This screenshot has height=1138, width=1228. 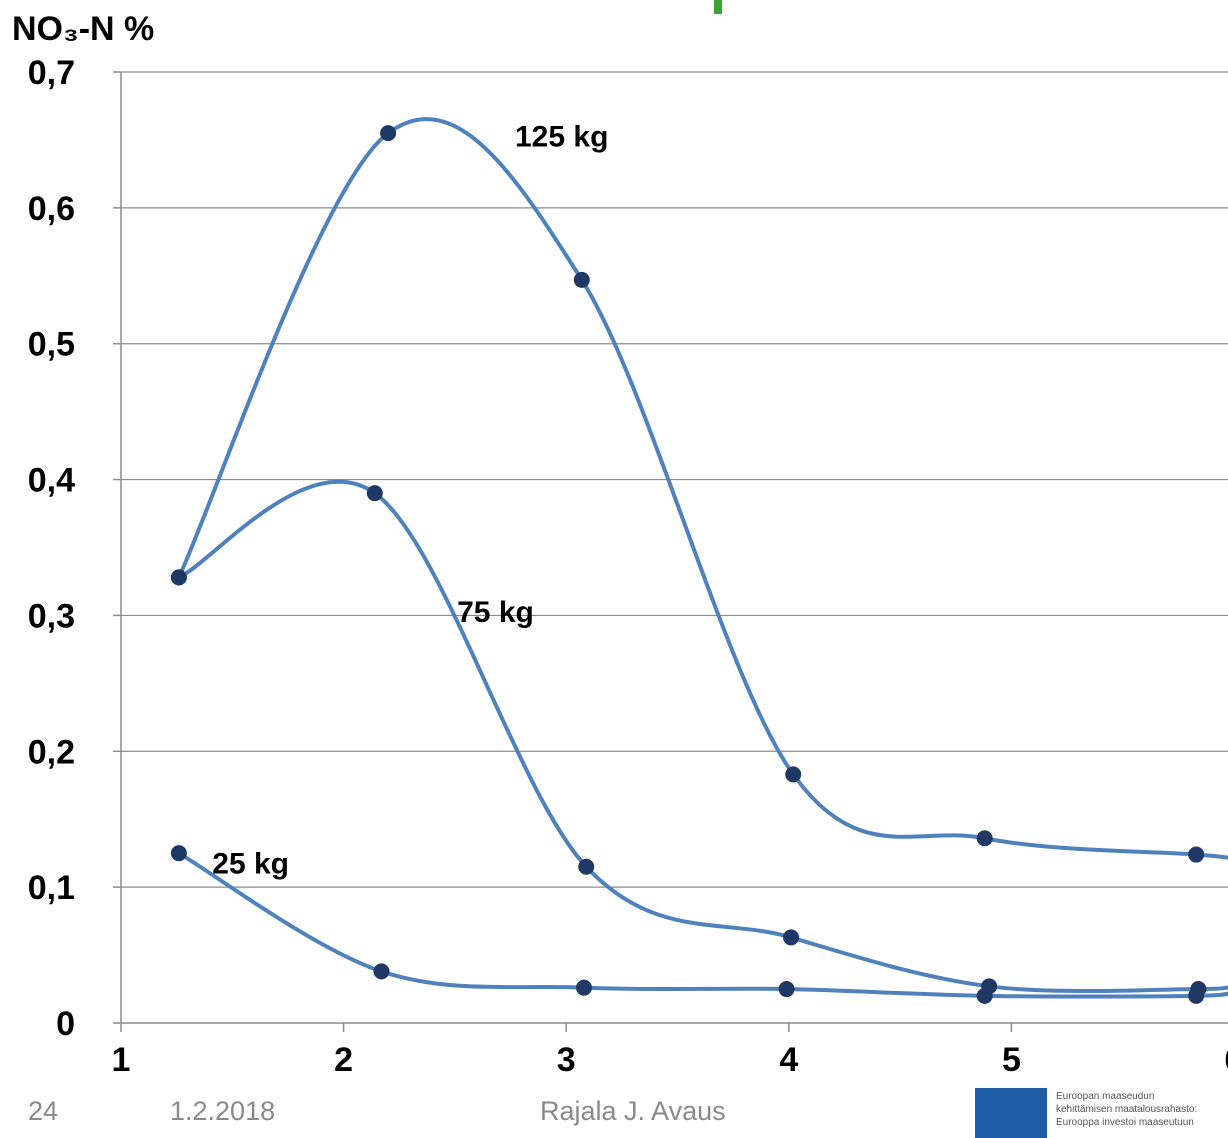 What do you see at coordinates (1125, 1122) in the screenshot?
I see `eu-text-line: Eurooppa investoi maaseutuun` at bounding box center [1125, 1122].